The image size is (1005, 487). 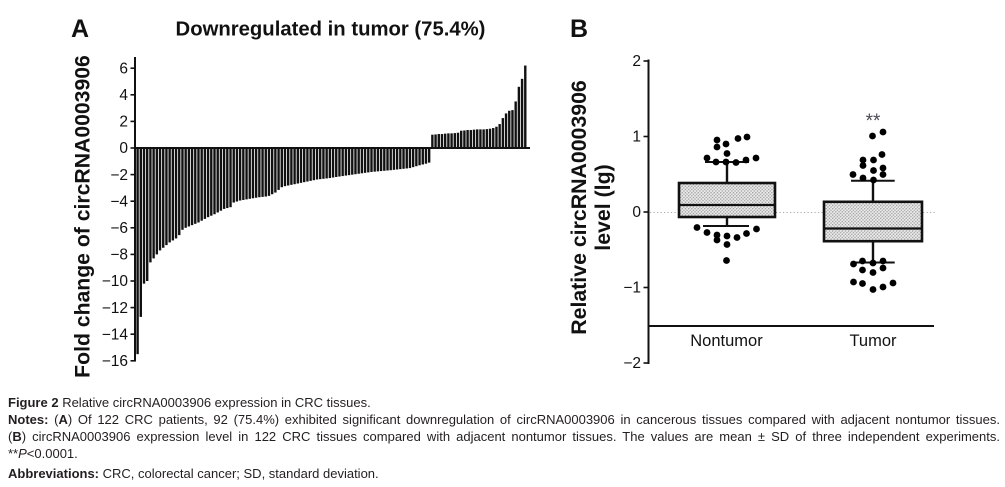 What do you see at coordinates (123, 68) in the screenshot?
I see `svg-text: 6` at bounding box center [123, 68].